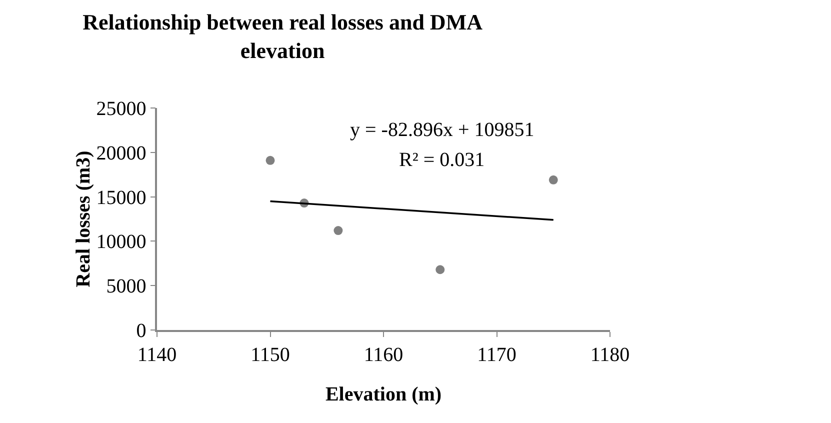 The image size is (831, 423). Describe the element at coordinates (157, 355) in the screenshot. I see `x-tick-label: 1140` at that location.